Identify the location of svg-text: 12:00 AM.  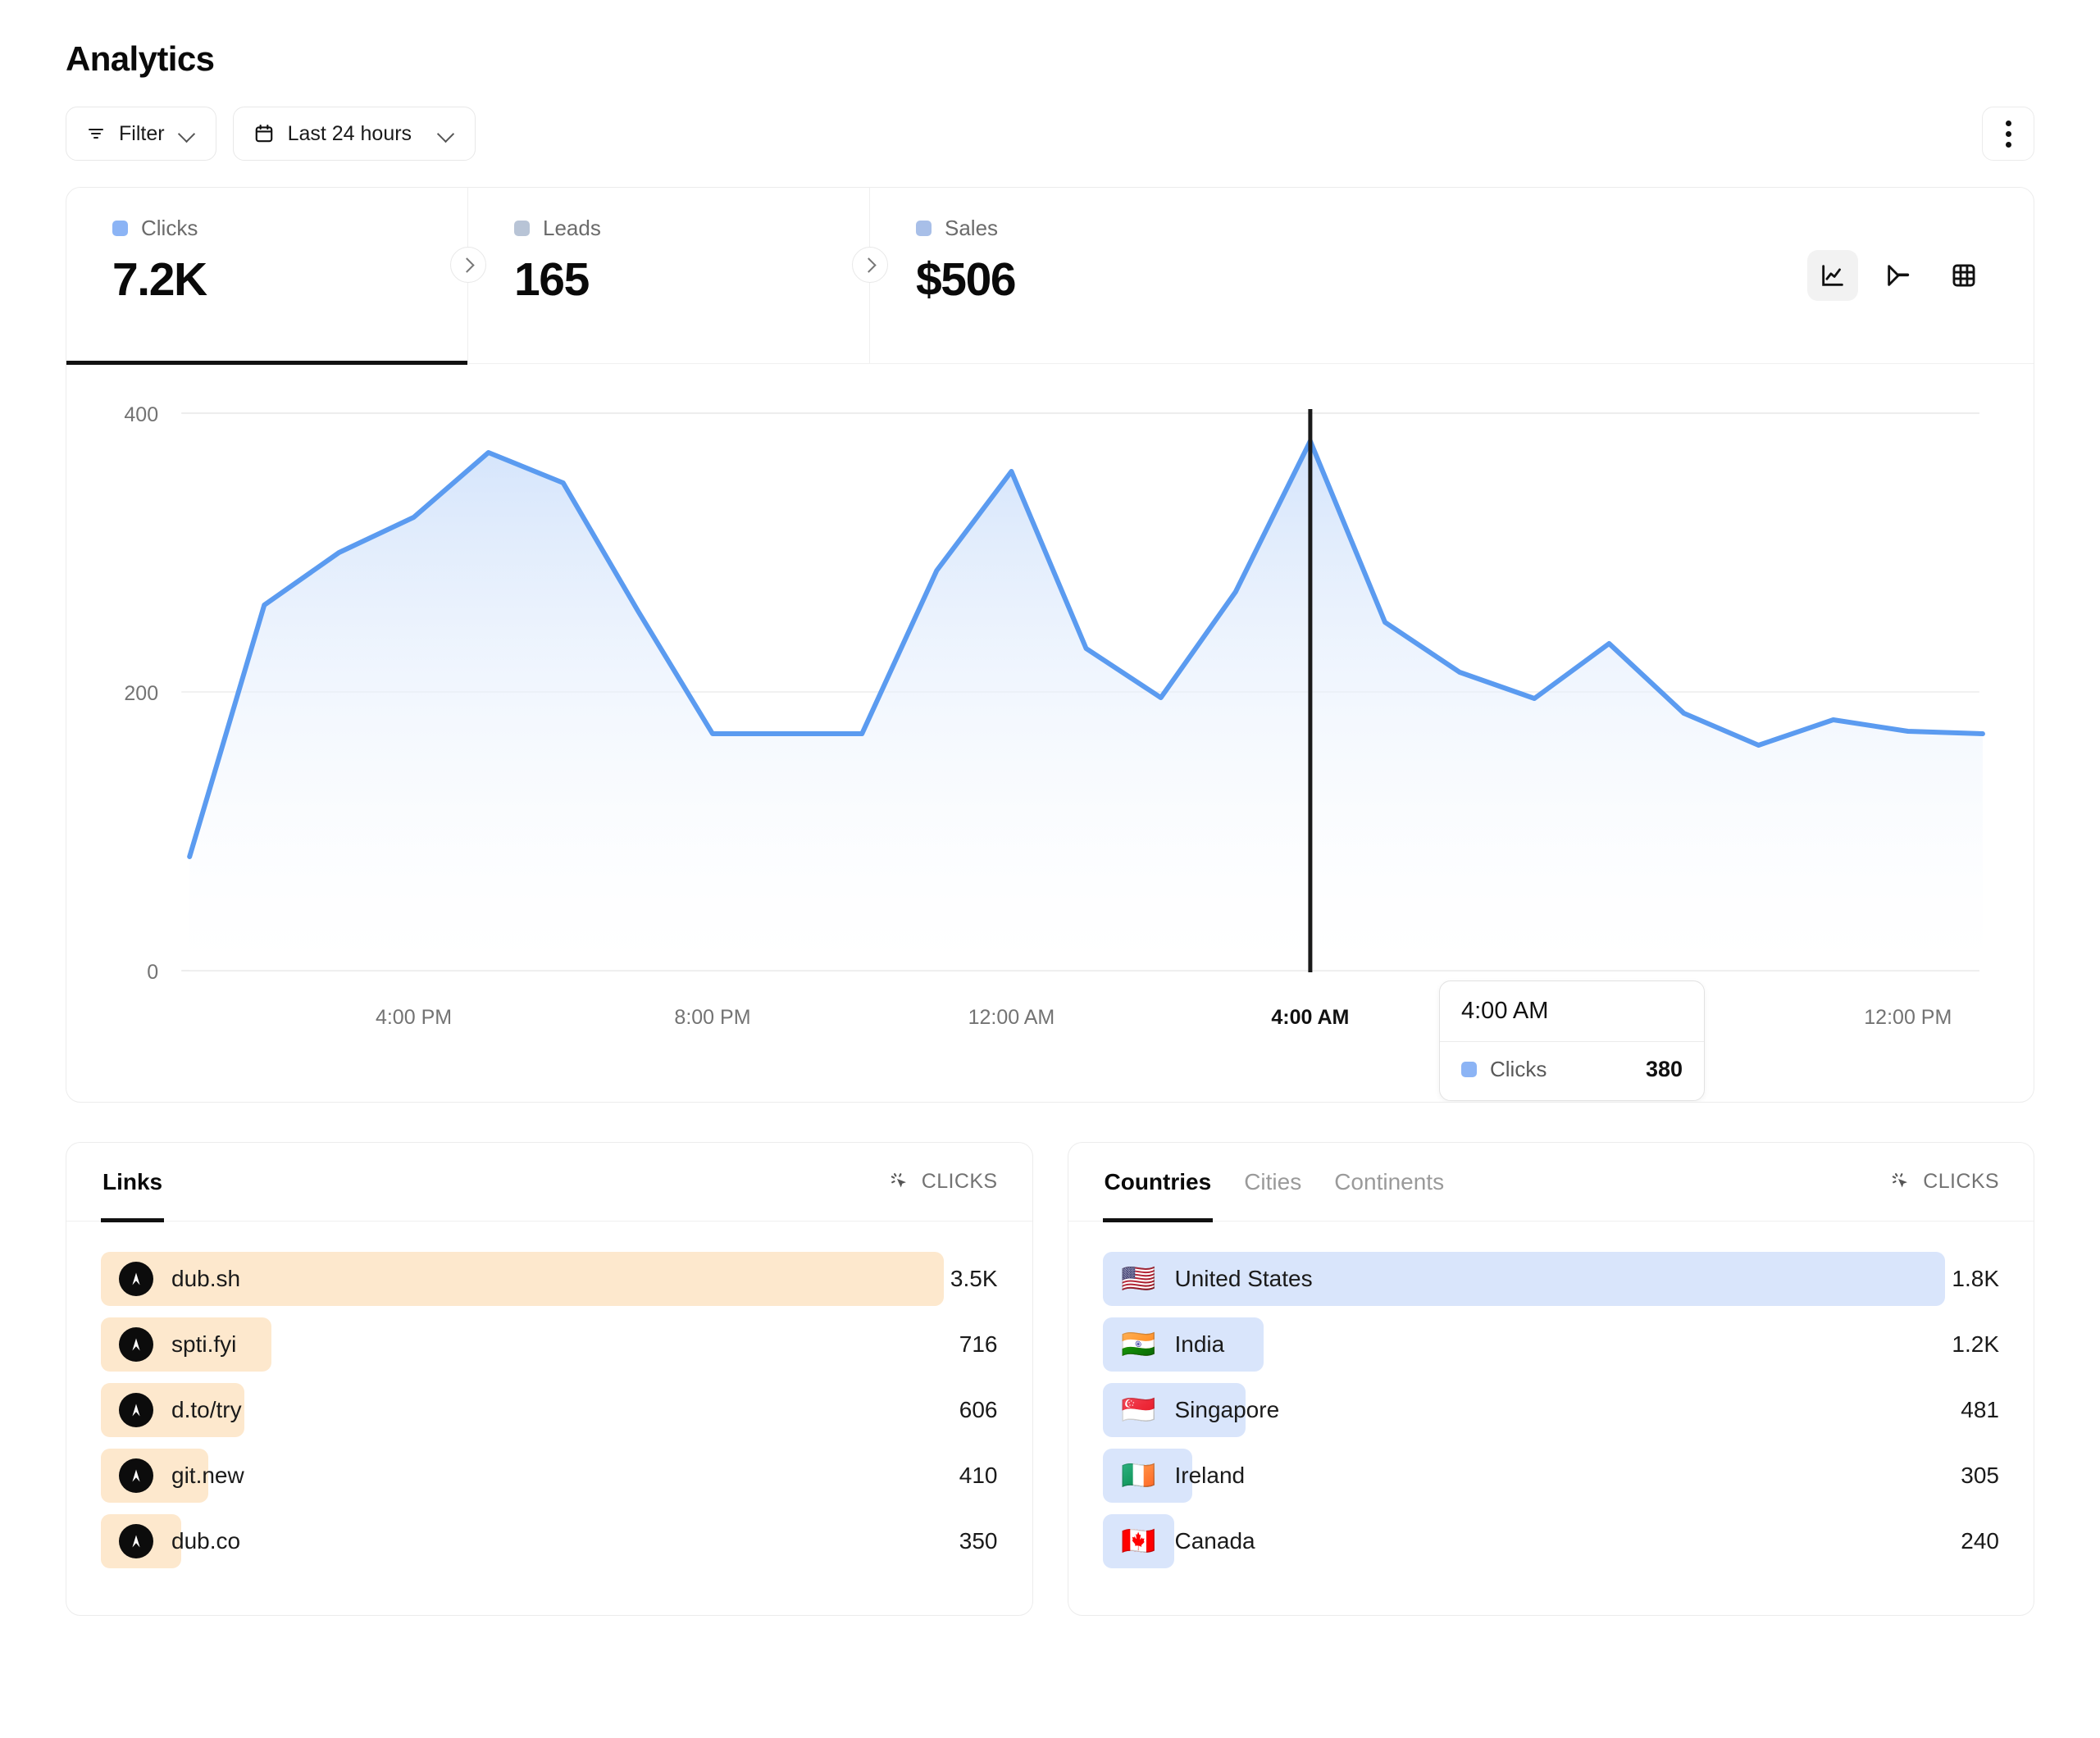
(1011, 1017).